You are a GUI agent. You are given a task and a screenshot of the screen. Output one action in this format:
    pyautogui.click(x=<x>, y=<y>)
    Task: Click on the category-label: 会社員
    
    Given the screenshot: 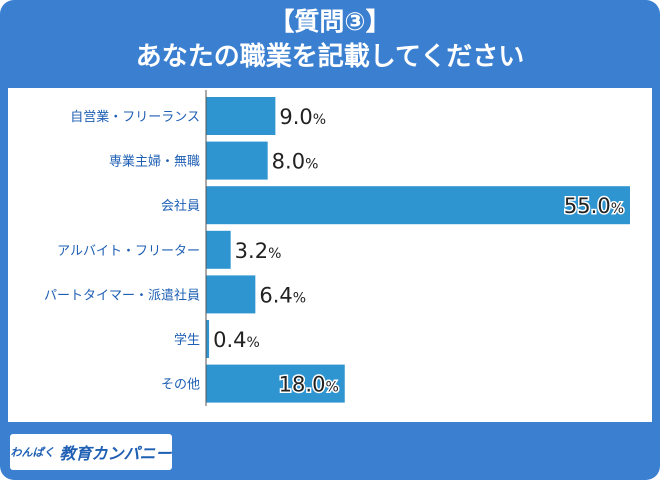 What is the action you would take?
    pyautogui.click(x=180, y=206)
    